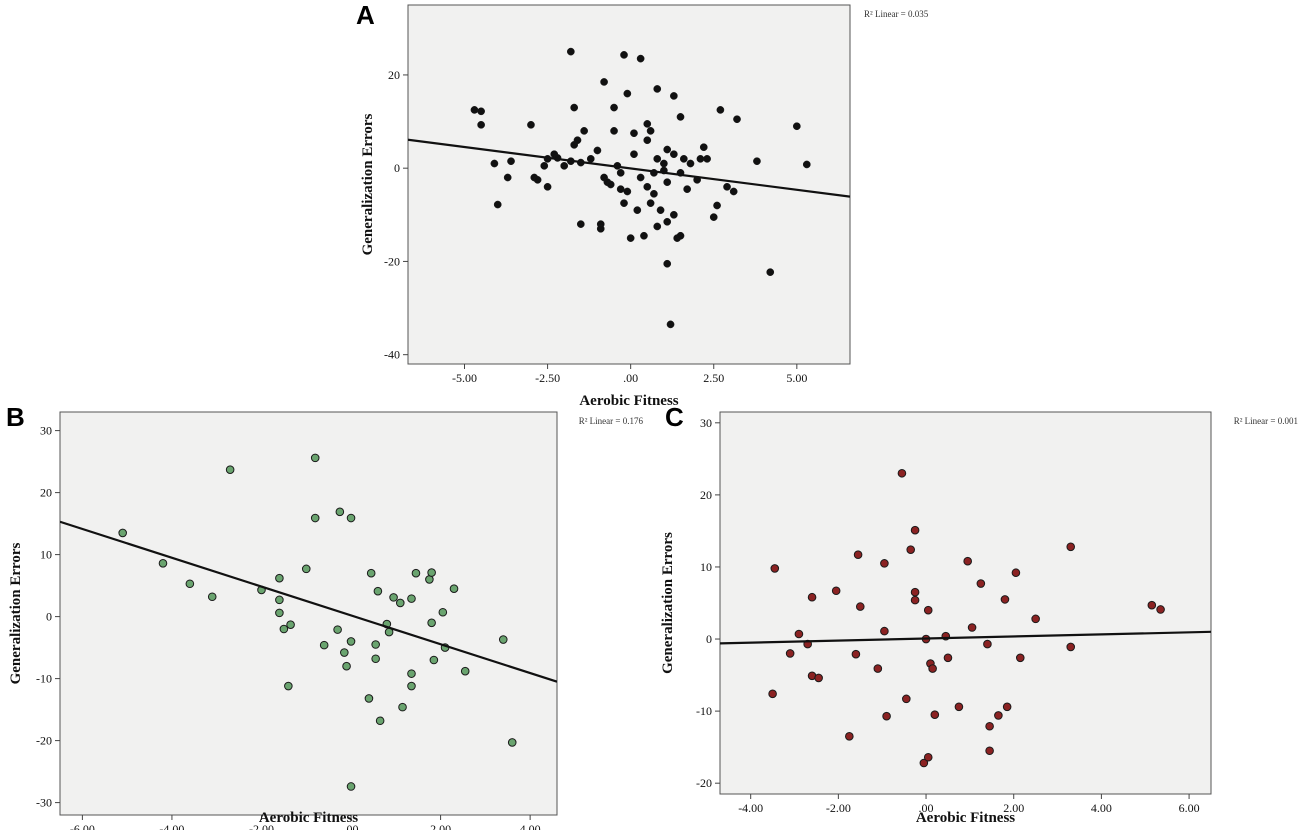 This screenshot has width=1300, height=830. What do you see at coordinates (82, 826) in the screenshot?
I see `x-tick-label: -6.00` at bounding box center [82, 826].